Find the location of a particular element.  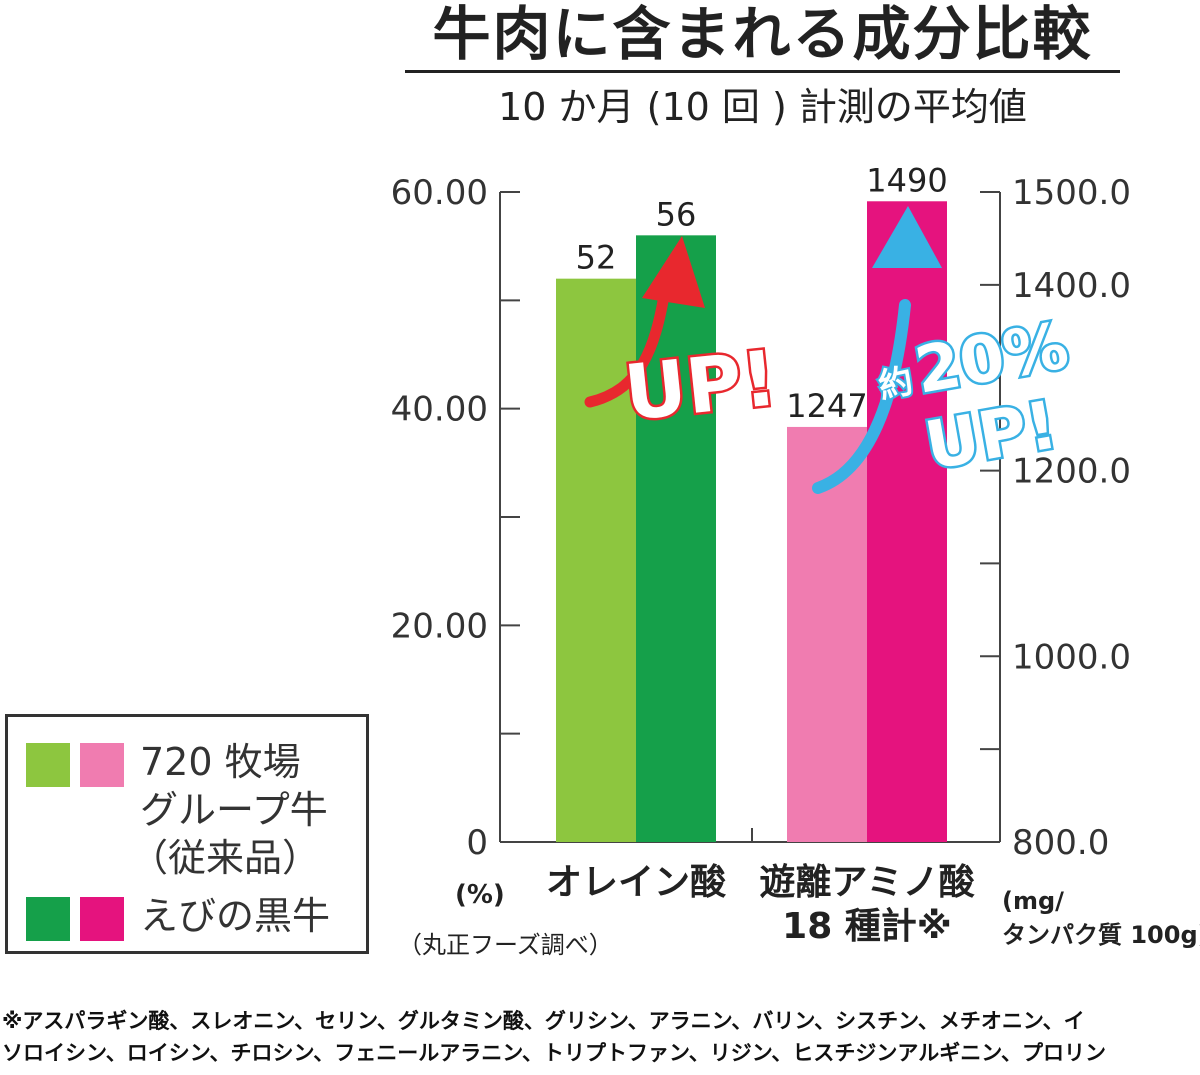

up-arrow-shaft-blue is located at coordinates (861, 396).